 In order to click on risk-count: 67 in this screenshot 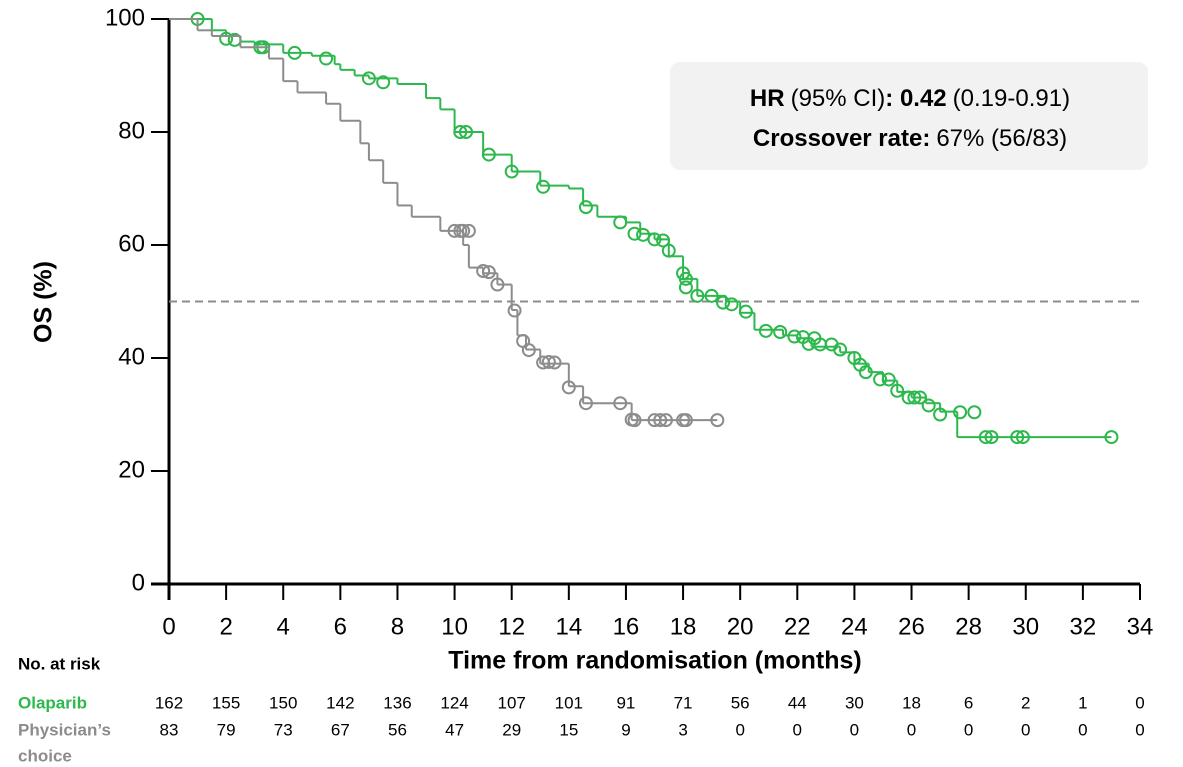, I will do `click(340, 729)`.